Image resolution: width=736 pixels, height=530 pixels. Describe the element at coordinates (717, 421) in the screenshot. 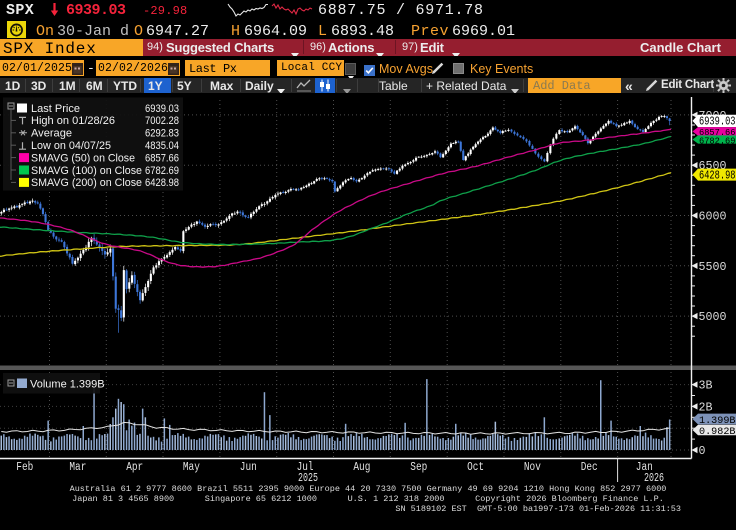

I see `svg-text: 1.399B` at that location.